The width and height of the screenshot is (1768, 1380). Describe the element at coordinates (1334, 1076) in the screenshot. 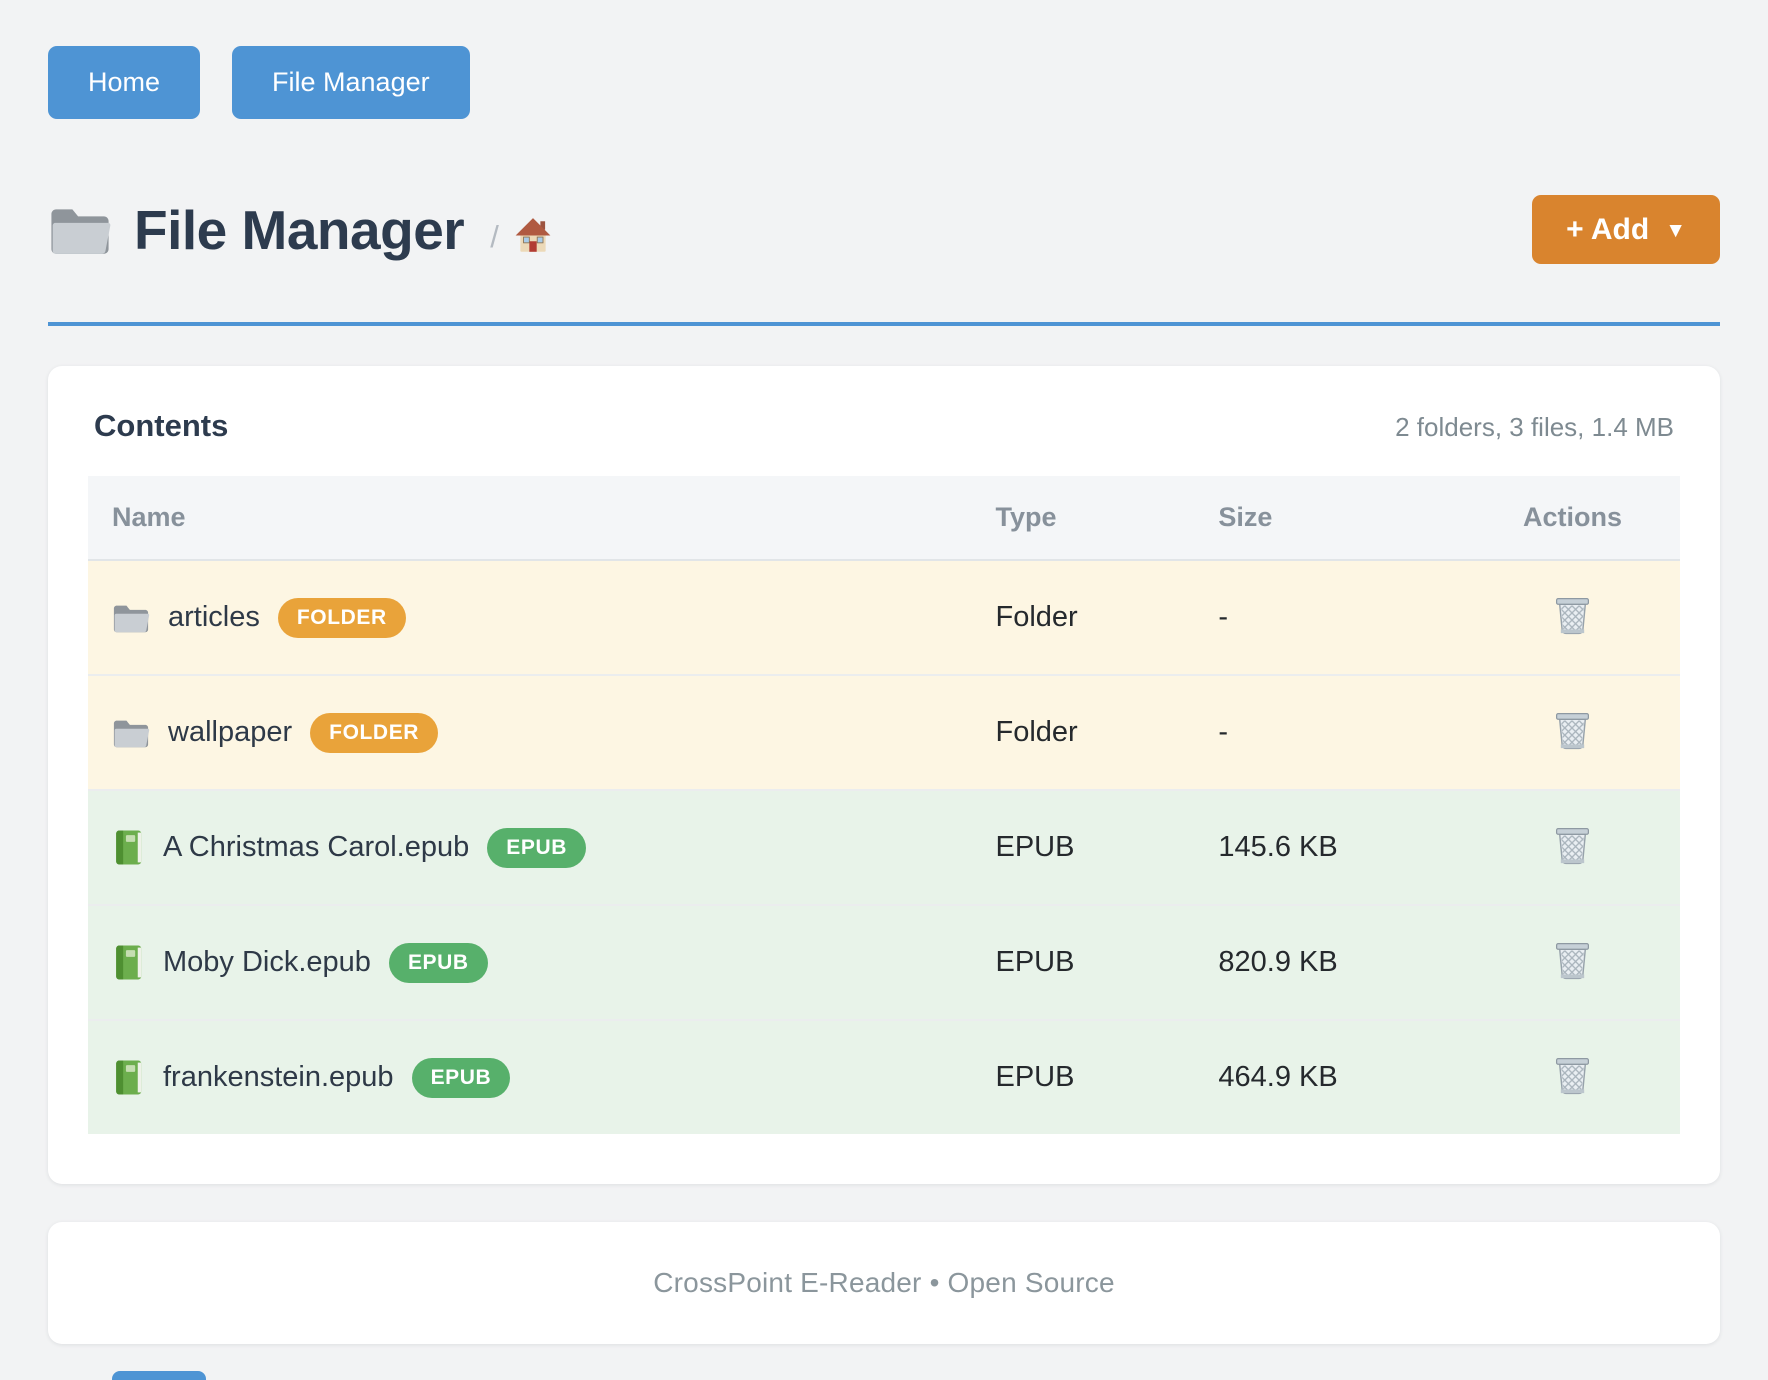

I see `file-size-cell: 464.9 KB` at that location.